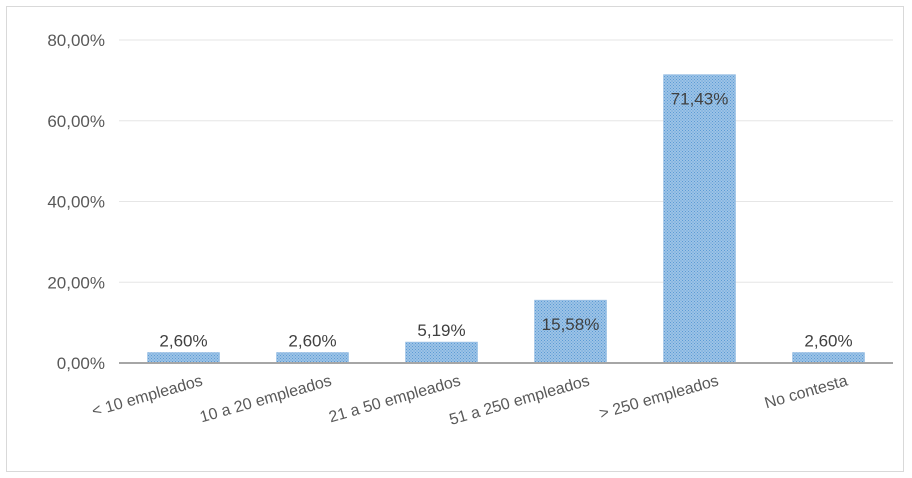  Describe the element at coordinates (76, 40) in the screenshot. I see `y-tick-label: 80,00%` at that location.